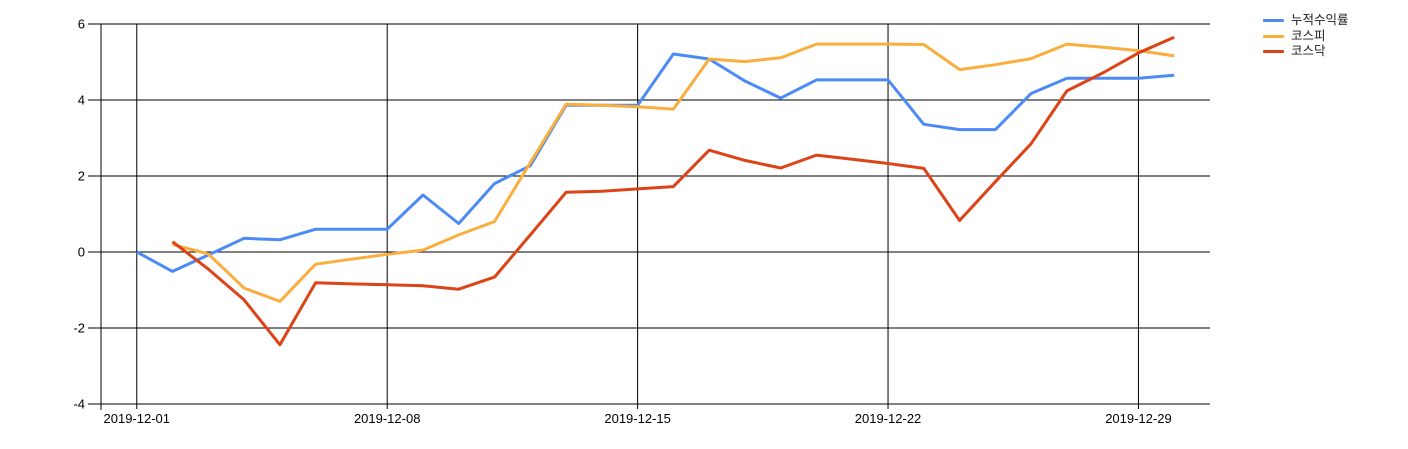  I want to click on chart-legend: 누적수익률 코스피 코스닥, so click(1306, 37).